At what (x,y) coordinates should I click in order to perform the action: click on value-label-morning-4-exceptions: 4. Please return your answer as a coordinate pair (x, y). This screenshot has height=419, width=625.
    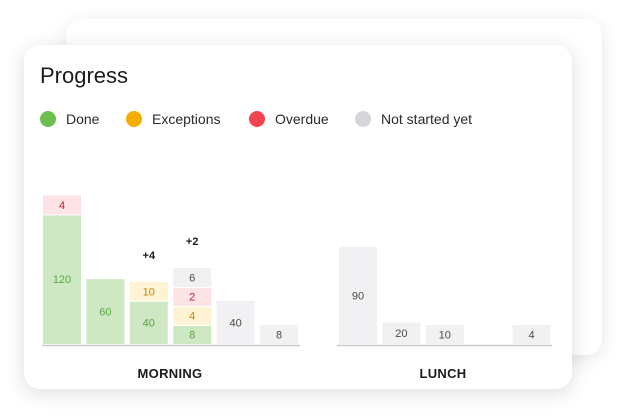
    Looking at the image, I should click on (192, 317).